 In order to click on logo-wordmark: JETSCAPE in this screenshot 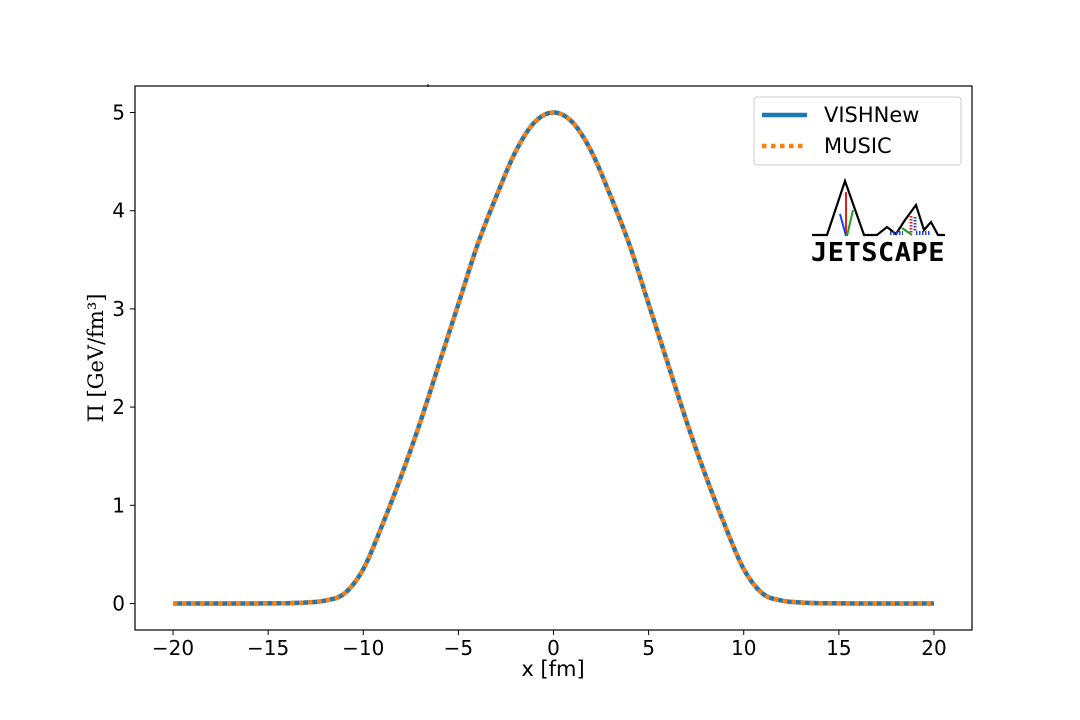, I will do `click(878, 253)`.